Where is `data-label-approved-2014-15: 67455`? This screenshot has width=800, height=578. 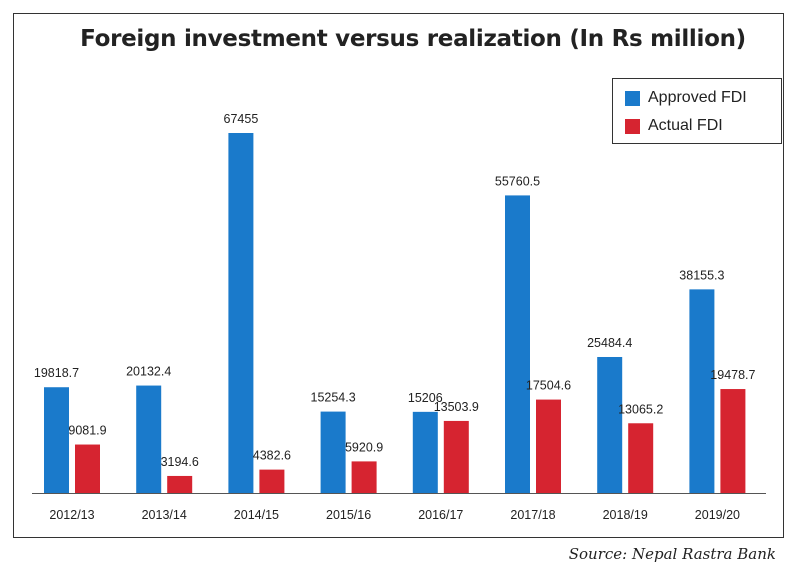 data-label-approved-2014-15: 67455 is located at coordinates (241, 119).